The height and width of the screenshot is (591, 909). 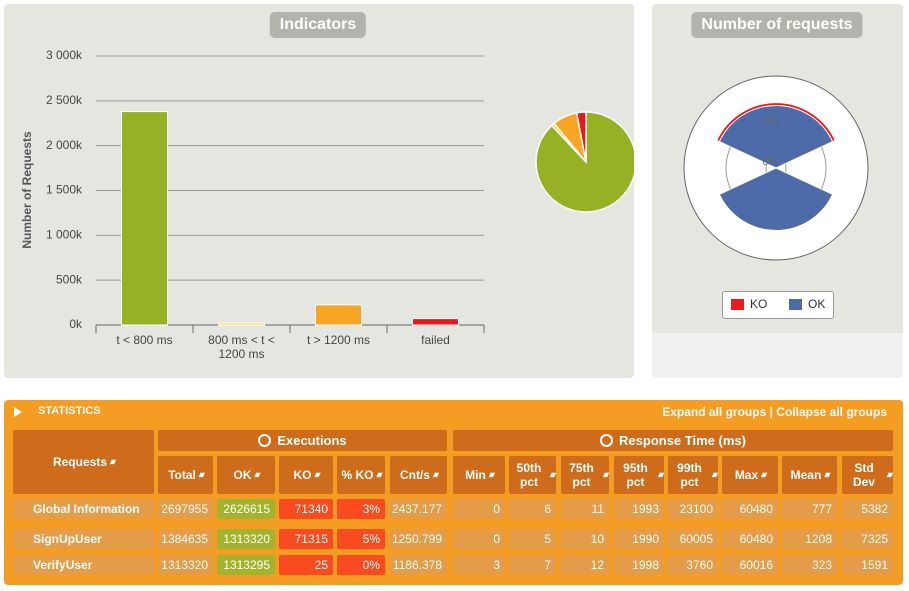 I want to click on stat-cell: 0%, so click(x=361, y=565).